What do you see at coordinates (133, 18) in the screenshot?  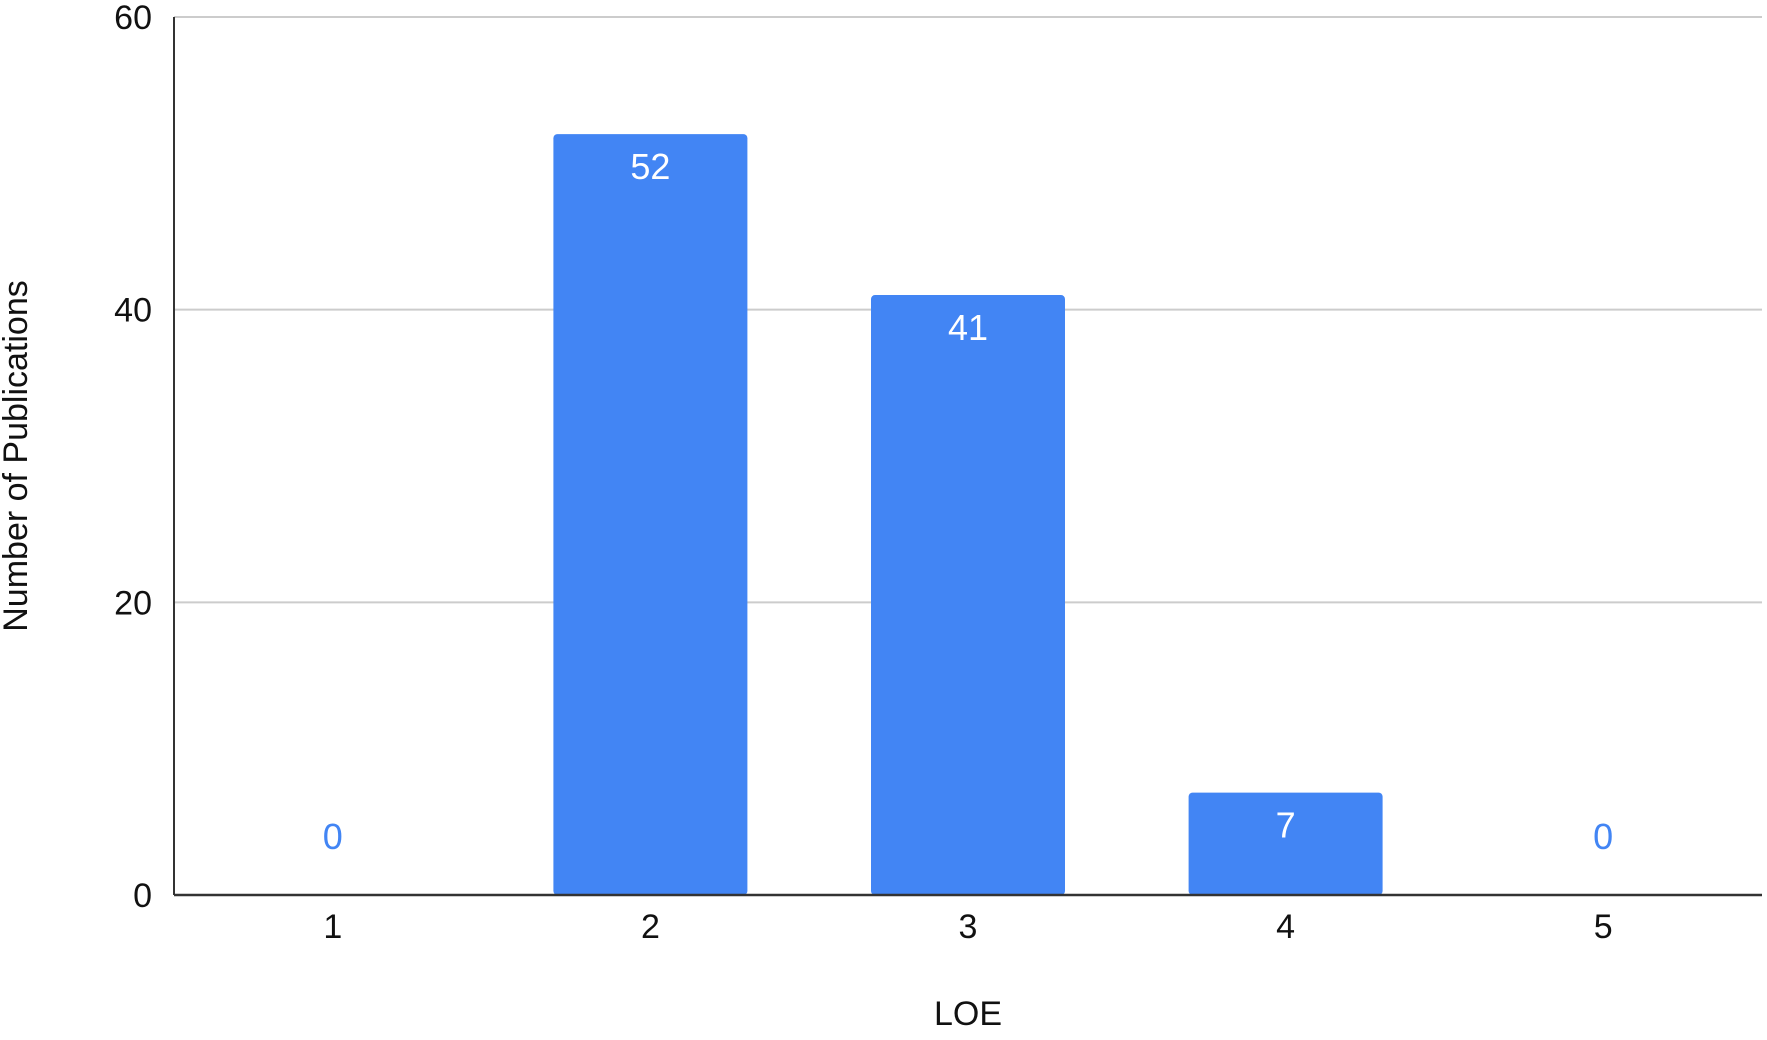 I see `y-tick-label: 60` at bounding box center [133, 18].